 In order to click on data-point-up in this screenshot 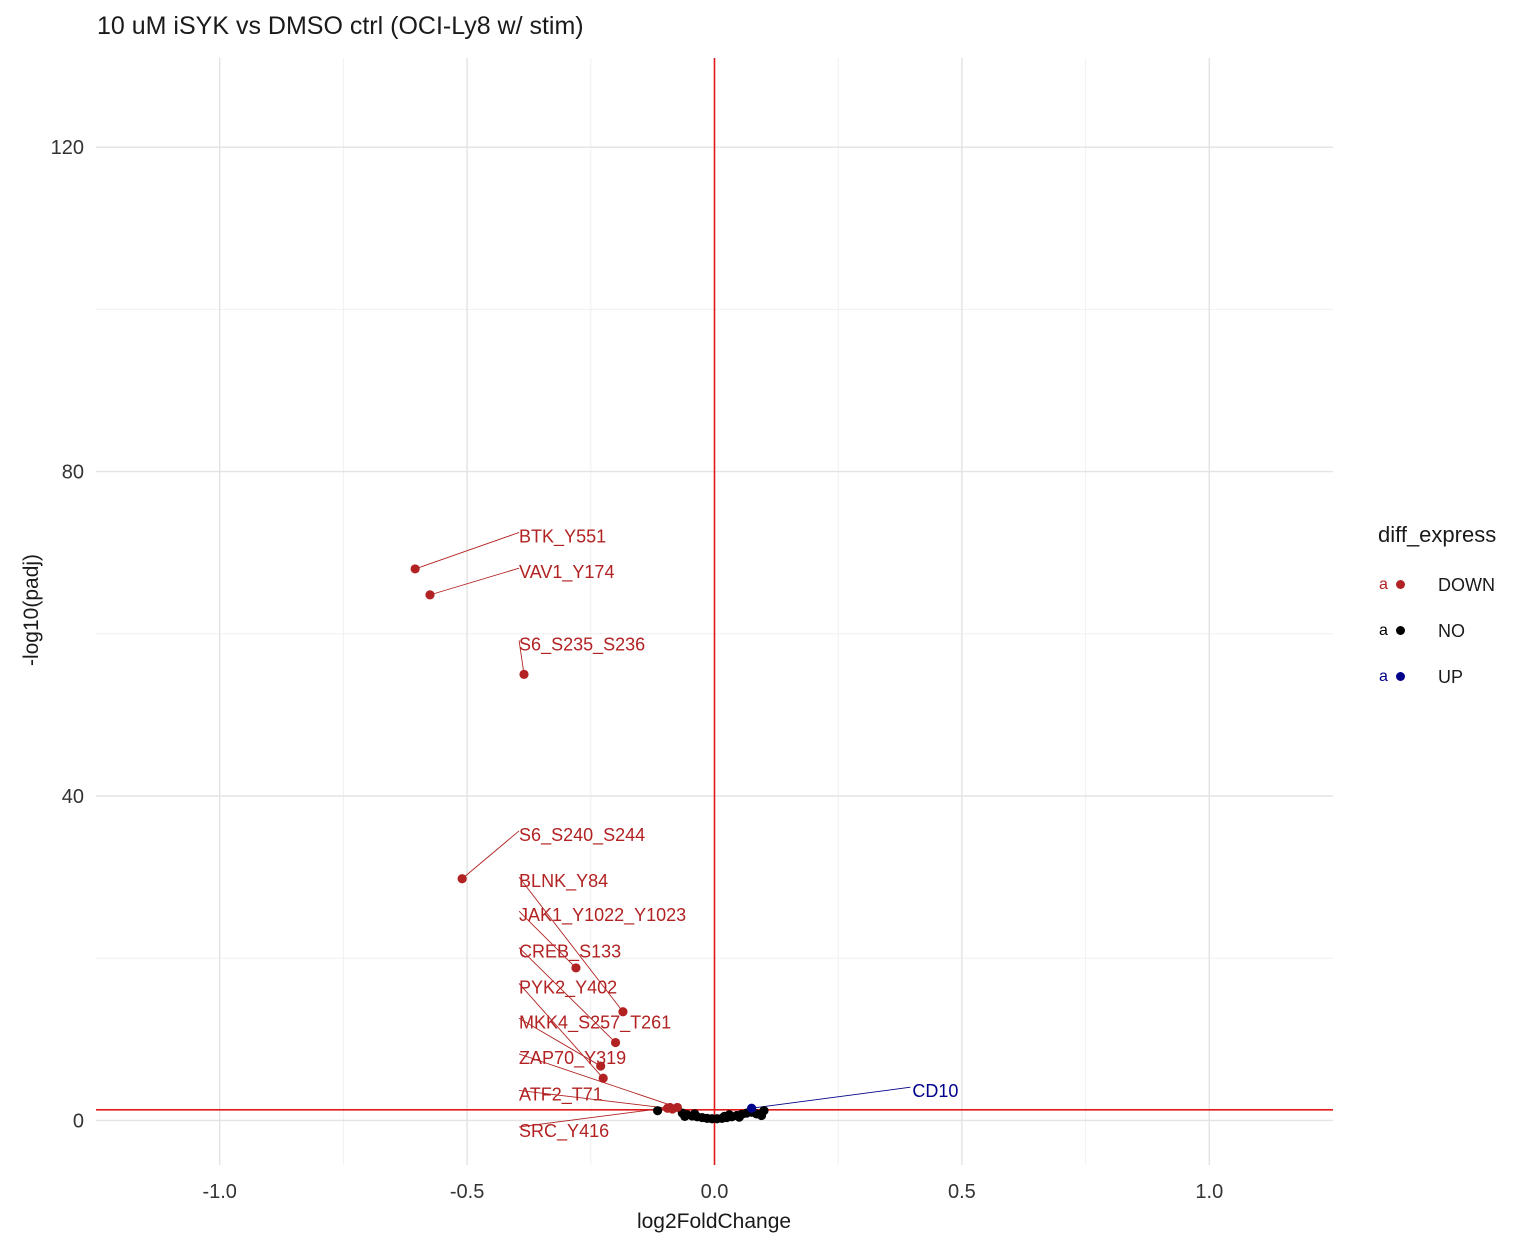, I will do `click(752, 1108)`.